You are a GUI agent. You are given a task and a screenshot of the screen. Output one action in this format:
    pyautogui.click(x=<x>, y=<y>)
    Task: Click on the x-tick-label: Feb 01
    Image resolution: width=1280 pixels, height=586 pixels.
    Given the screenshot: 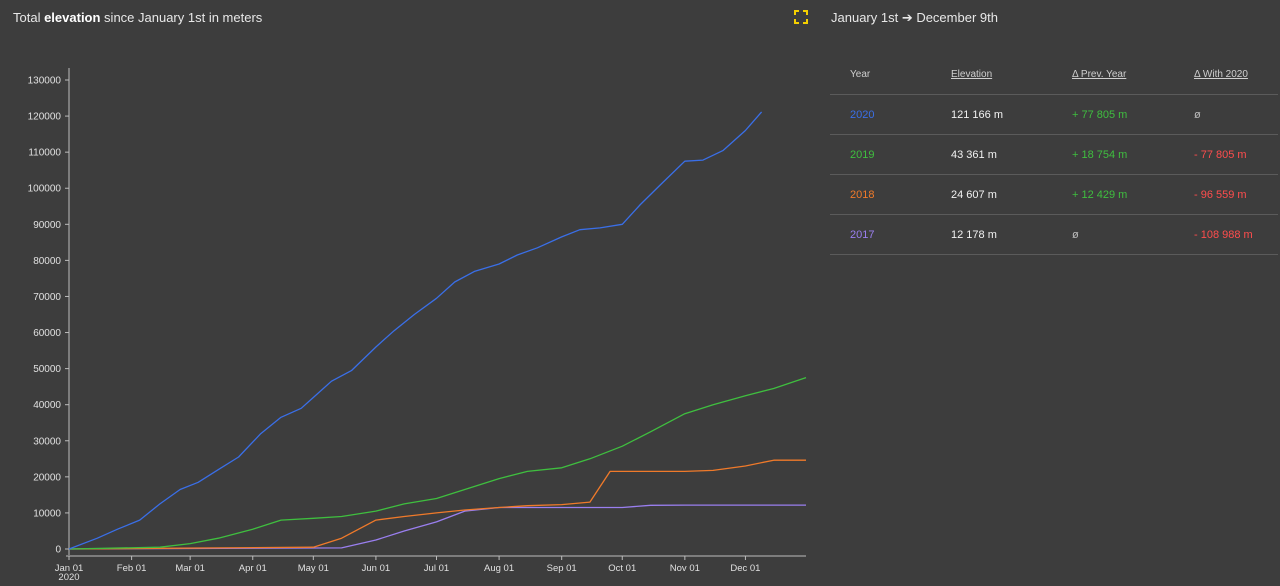 What is the action you would take?
    pyautogui.click(x=132, y=568)
    